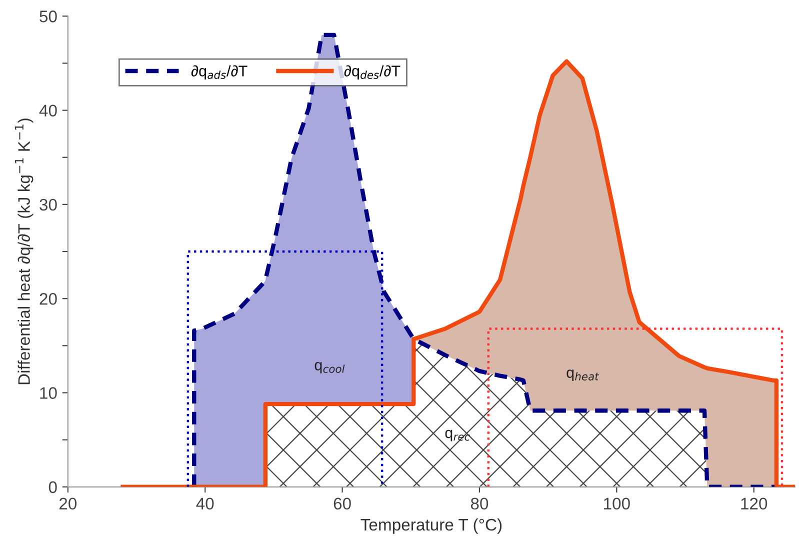 The height and width of the screenshot is (538, 799). Describe the element at coordinates (48, 110) in the screenshot. I see `y-tick-label: 40` at that location.